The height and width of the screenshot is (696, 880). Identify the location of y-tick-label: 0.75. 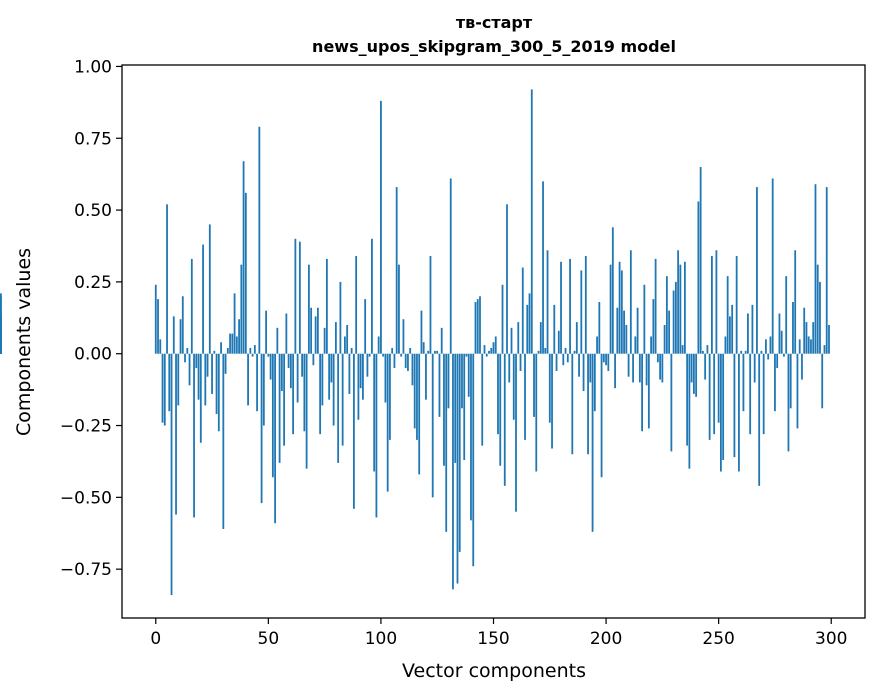
(93, 139).